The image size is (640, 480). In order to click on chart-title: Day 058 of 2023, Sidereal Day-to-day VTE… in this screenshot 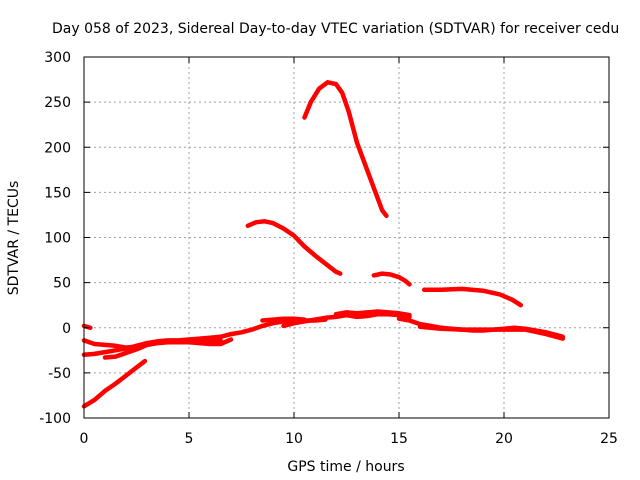, I will do `click(335, 29)`.